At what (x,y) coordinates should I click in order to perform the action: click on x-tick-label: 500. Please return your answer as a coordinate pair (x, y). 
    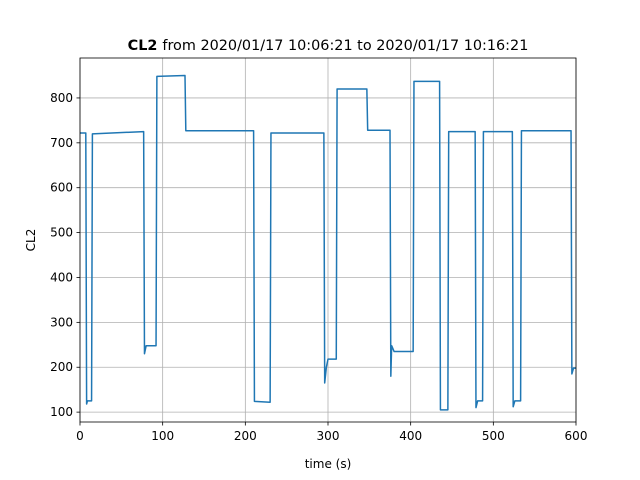
    Looking at the image, I should click on (493, 436).